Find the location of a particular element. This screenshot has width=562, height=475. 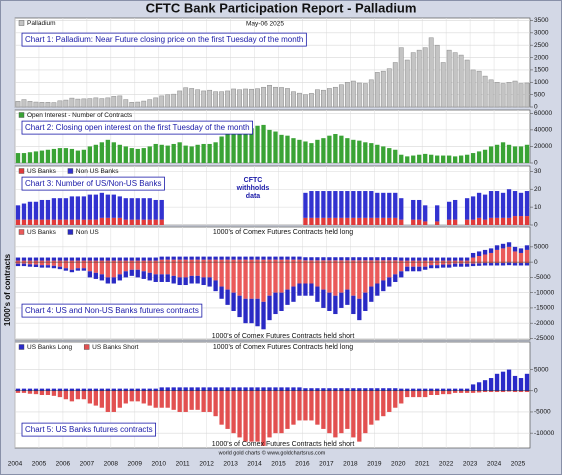

x-tick-label: 2015 is located at coordinates (278, 464).